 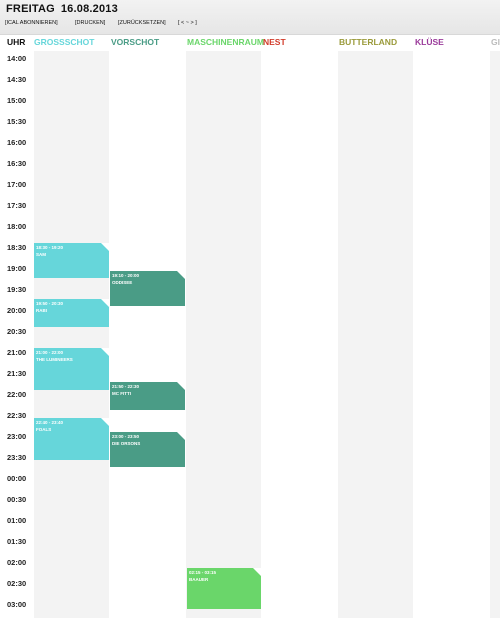 I want to click on reset-link: [ZURÜCKSETZEN], so click(x=142, y=23).